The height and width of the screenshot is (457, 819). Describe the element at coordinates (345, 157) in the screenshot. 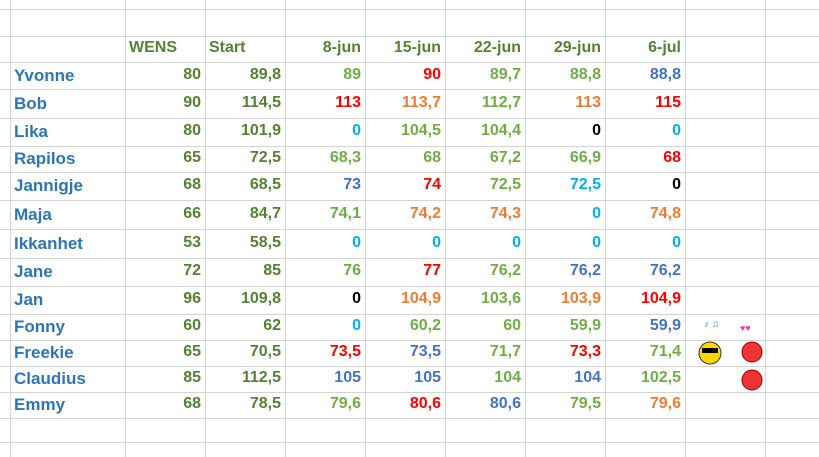

I see `cell: 68,3` at that location.